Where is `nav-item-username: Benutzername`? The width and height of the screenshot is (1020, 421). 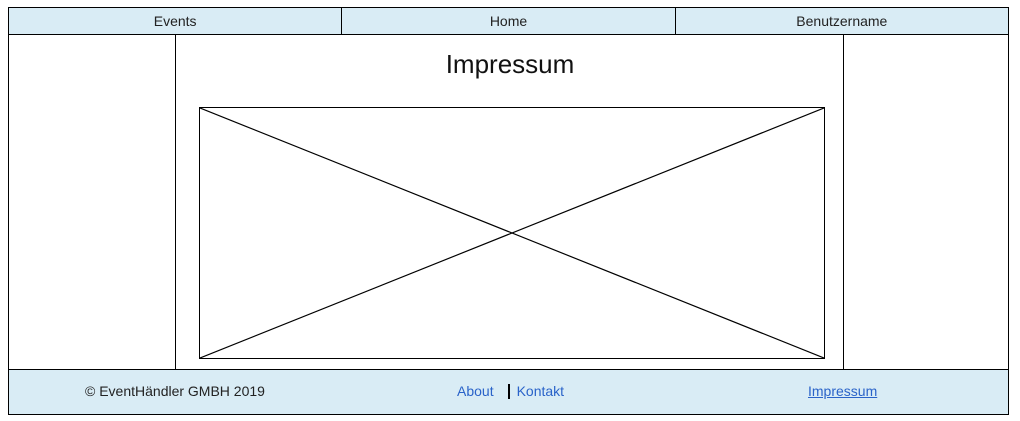 nav-item-username: Benutzername is located at coordinates (842, 21).